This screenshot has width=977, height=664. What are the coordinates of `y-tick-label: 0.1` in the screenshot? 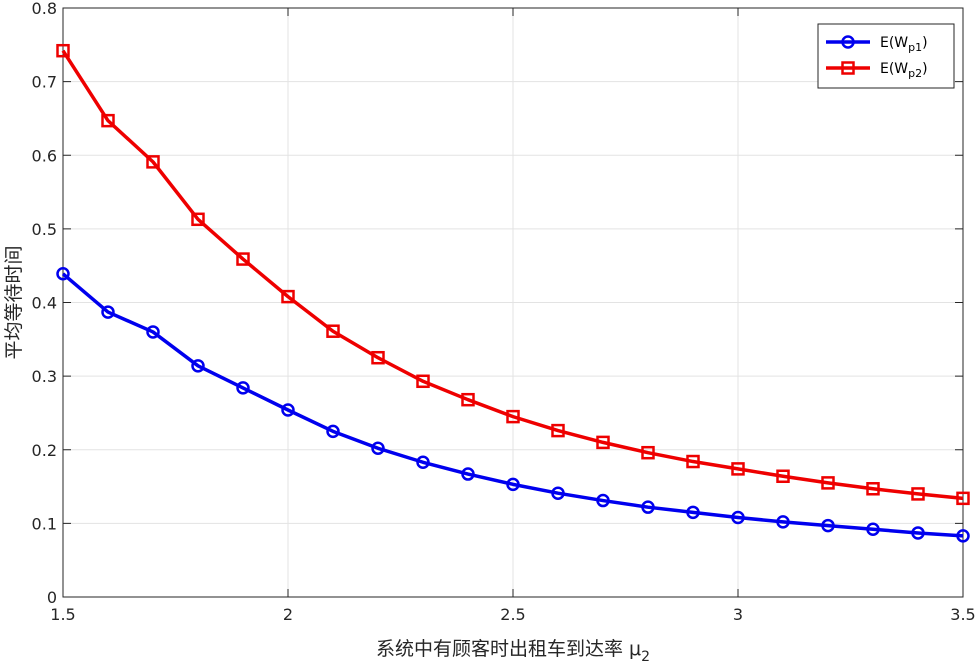 It's located at (44, 523).